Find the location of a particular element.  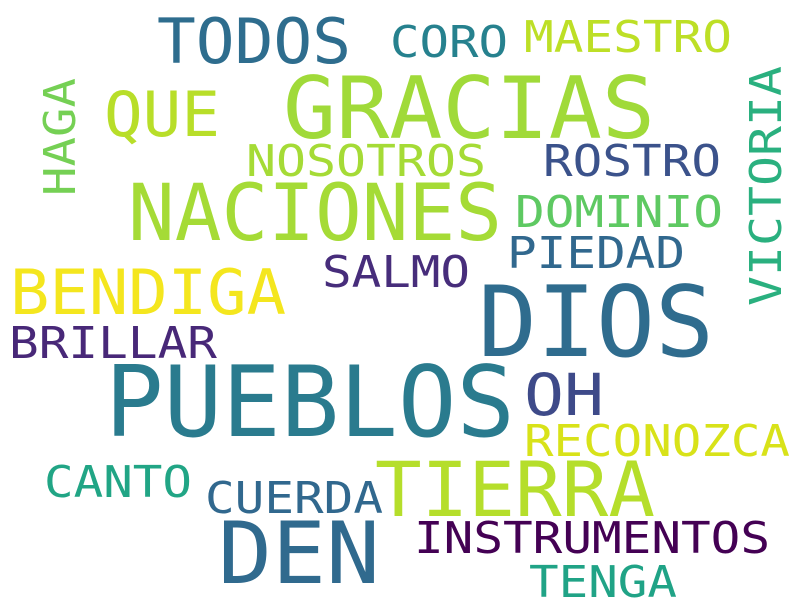

word-bendiga: BENDIGA is located at coordinates (148, 292).